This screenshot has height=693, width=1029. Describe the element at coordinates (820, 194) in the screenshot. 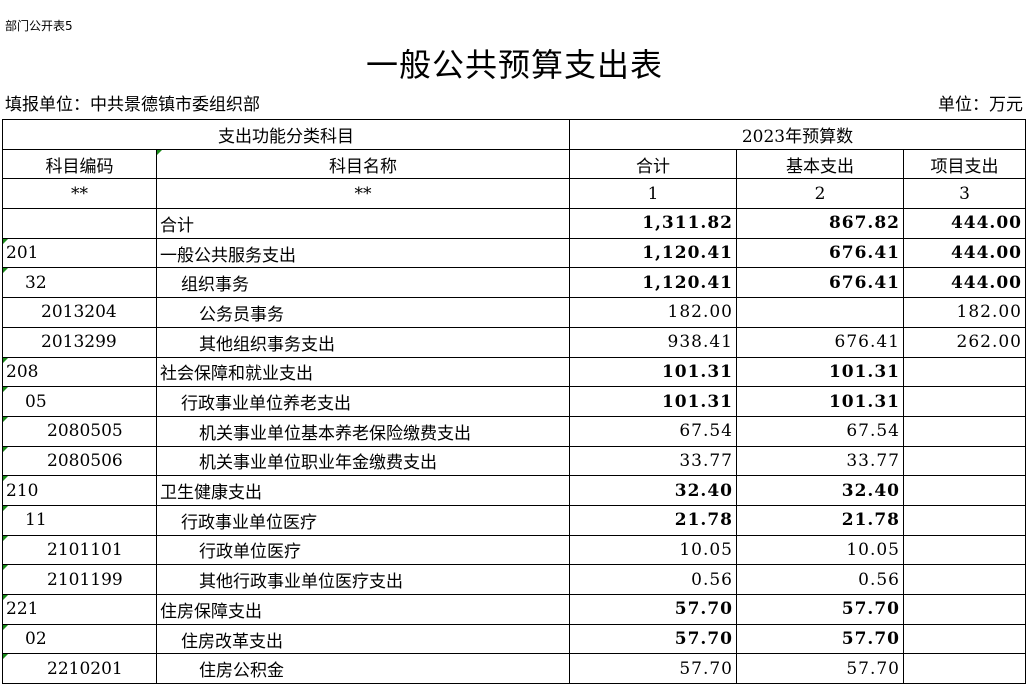

I see `index-cell: 2` at that location.